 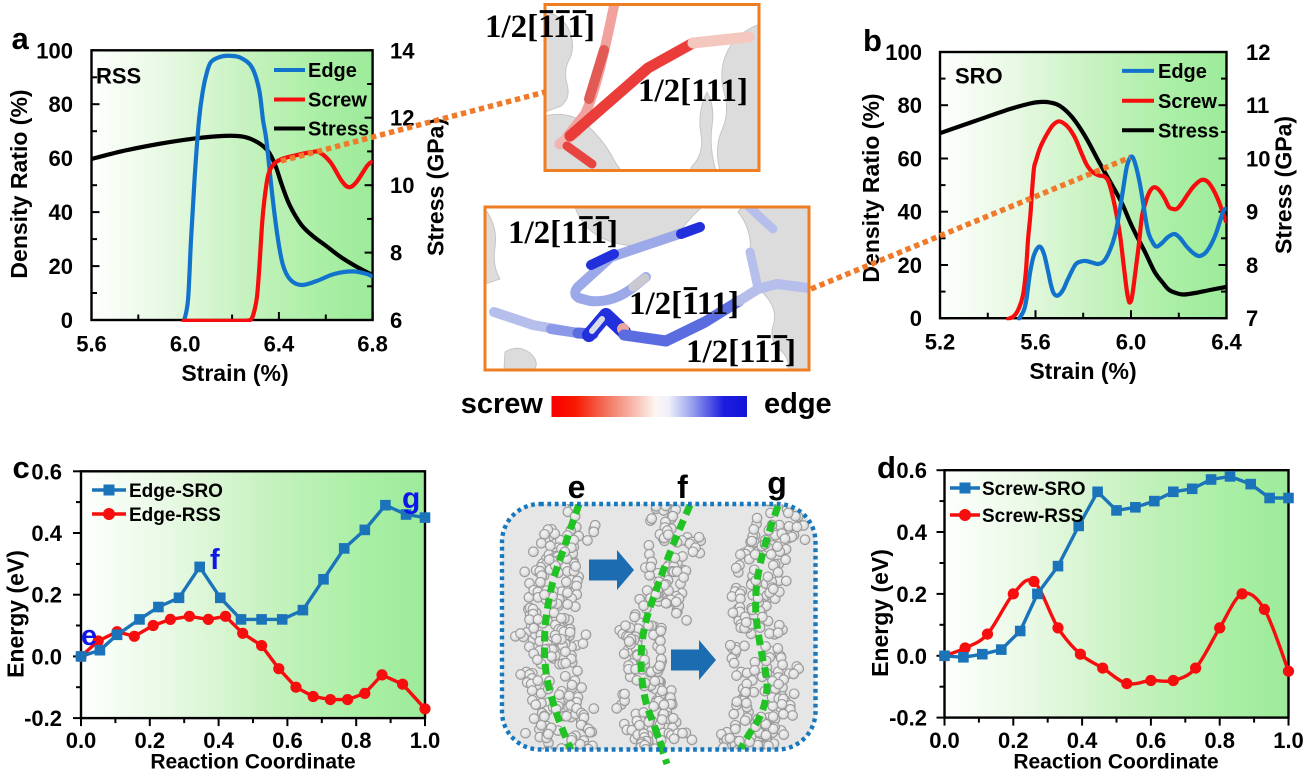 What do you see at coordinates (502, 404) in the screenshot?
I see `svg-text: screw` at bounding box center [502, 404].